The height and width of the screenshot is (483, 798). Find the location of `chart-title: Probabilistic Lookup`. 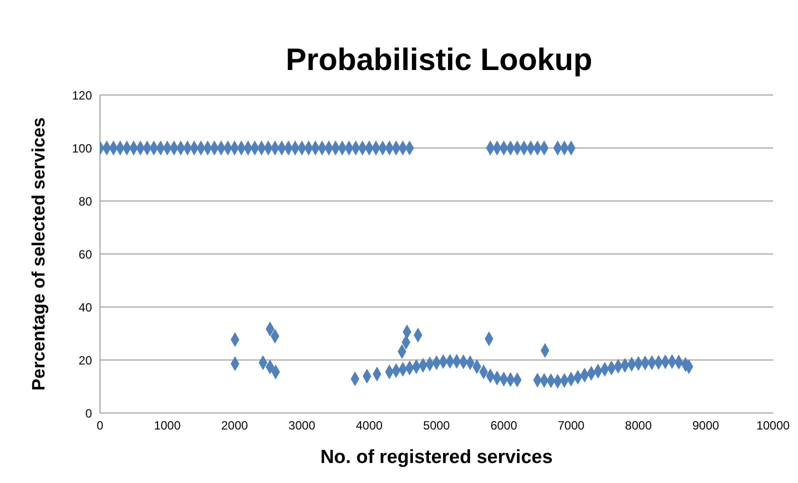

chart-title: Probabilistic Lookup is located at coordinates (439, 59).